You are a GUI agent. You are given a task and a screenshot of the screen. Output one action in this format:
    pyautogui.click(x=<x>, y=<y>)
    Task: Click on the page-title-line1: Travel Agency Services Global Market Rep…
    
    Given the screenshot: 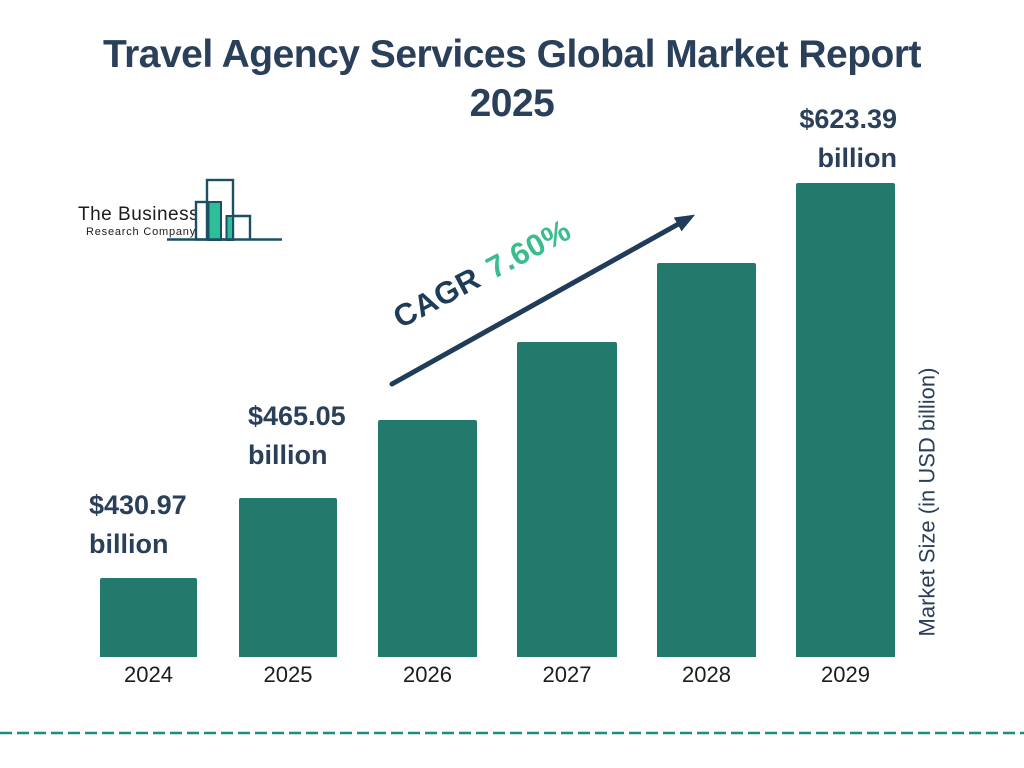 What is the action you would take?
    pyautogui.click(x=512, y=54)
    